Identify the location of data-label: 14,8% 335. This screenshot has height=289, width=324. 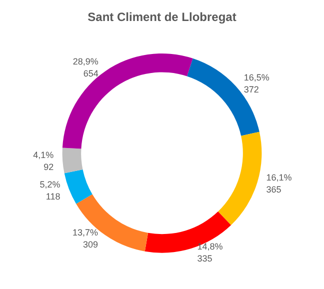
(210, 252).